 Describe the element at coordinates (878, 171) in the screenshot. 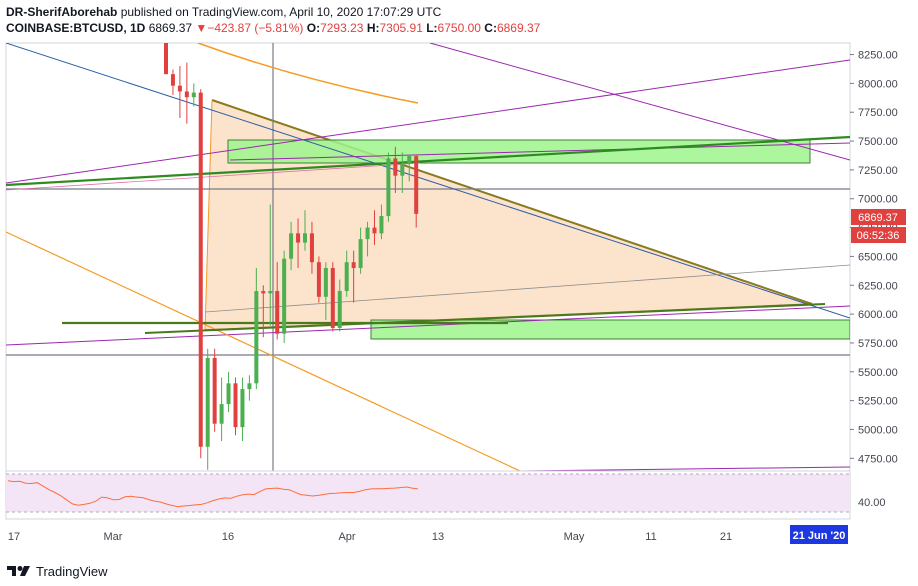

I see `price-tick-label: 7250.00` at that location.